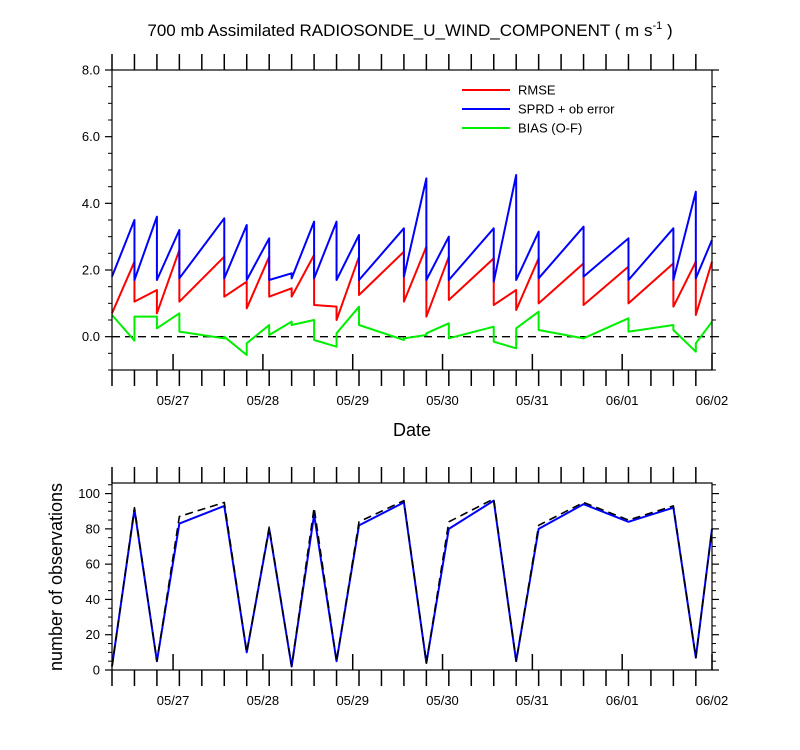 This screenshot has height=750, width=800. What do you see at coordinates (93, 599) in the screenshot?
I see `y-tick-label: 40` at bounding box center [93, 599].